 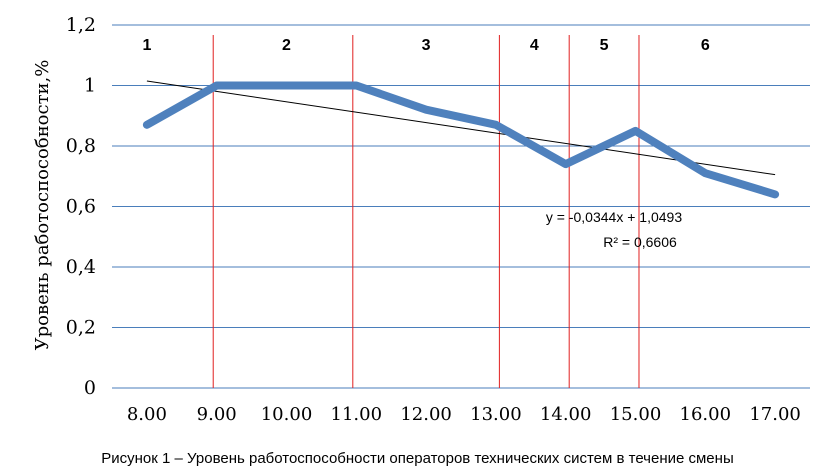 What do you see at coordinates (534, 45) in the screenshot?
I see `zone-label: 4` at bounding box center [534, 45].